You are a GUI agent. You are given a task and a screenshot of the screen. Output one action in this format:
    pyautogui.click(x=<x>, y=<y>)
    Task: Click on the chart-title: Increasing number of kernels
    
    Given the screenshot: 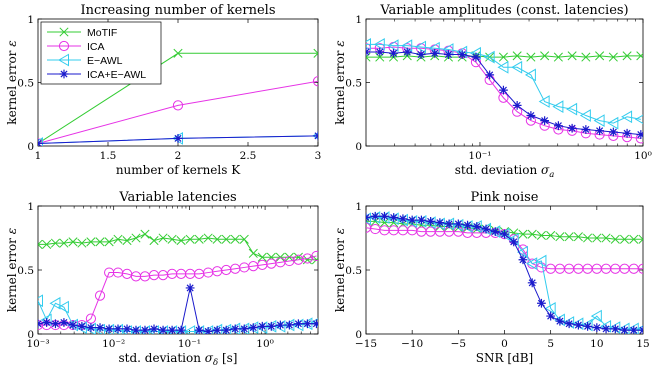 What is the action you would take?
    pyautogui.click(x=178, y=10)
    